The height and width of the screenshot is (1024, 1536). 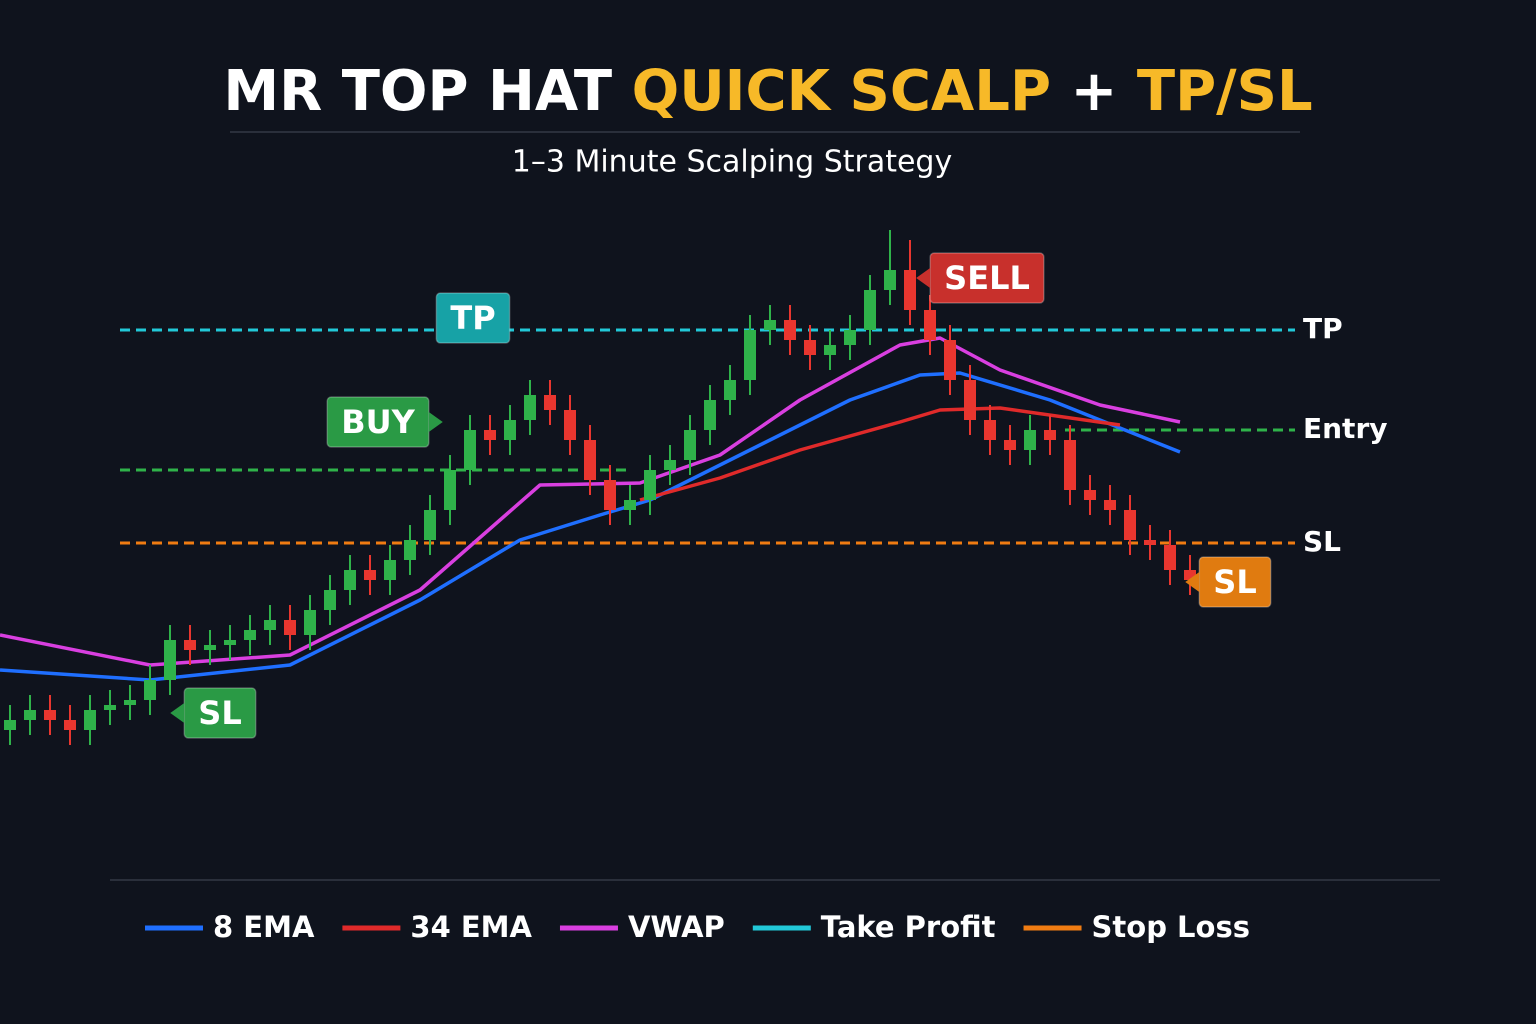 What do you see at coordinates (1323, 328) in the screenshot?
I see `level-label: TP` at bounding box center [1323, 328].